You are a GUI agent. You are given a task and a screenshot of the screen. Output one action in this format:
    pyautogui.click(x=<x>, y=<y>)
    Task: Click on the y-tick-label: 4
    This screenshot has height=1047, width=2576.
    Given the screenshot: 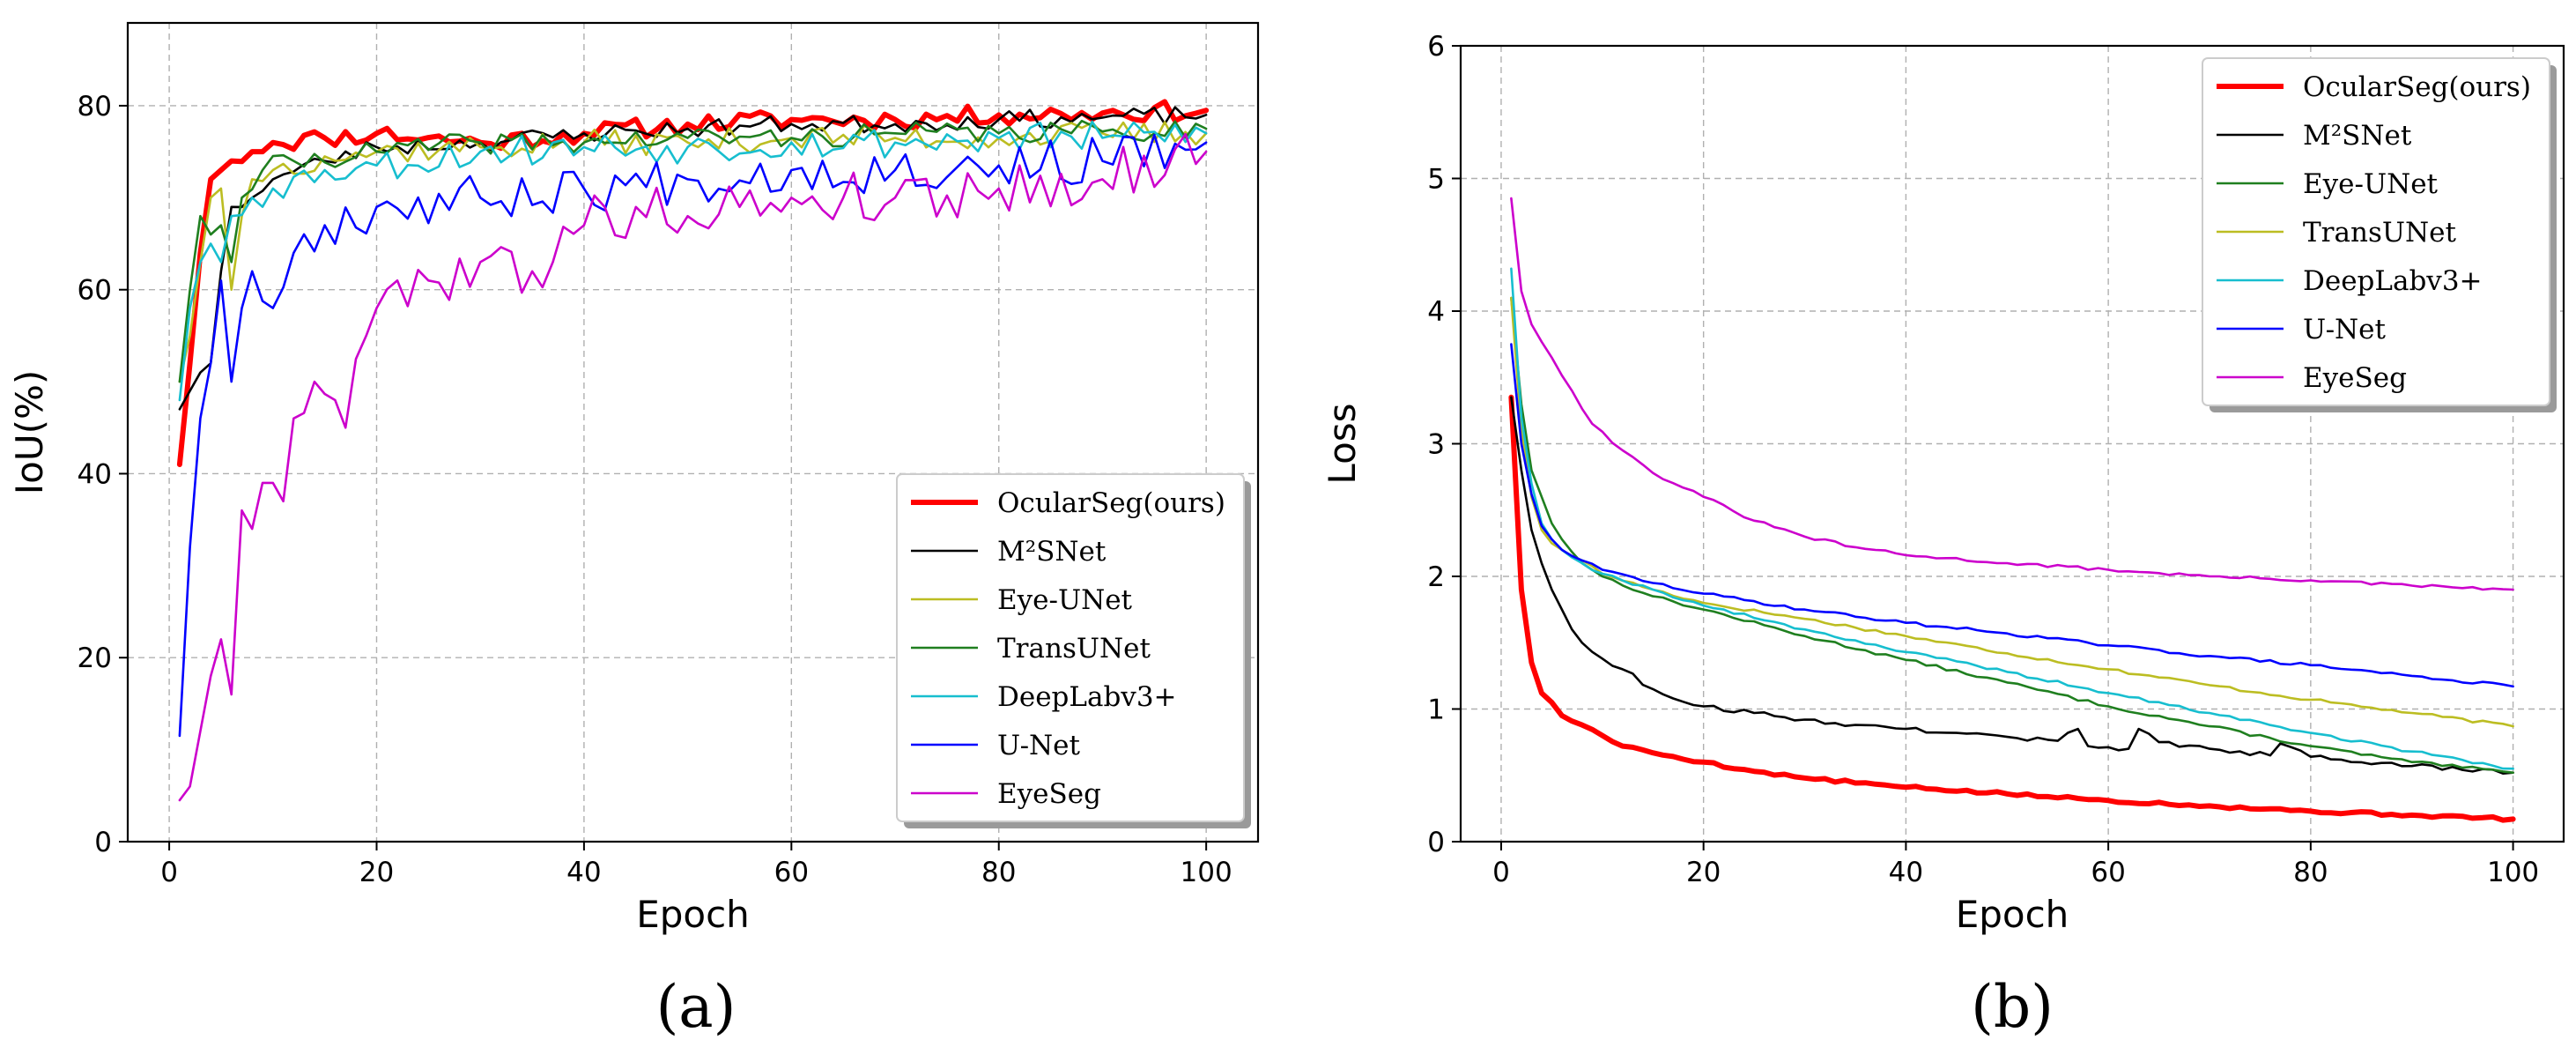 What is the action you would take?
    pyautogui.click(x=1436, y=312)
    